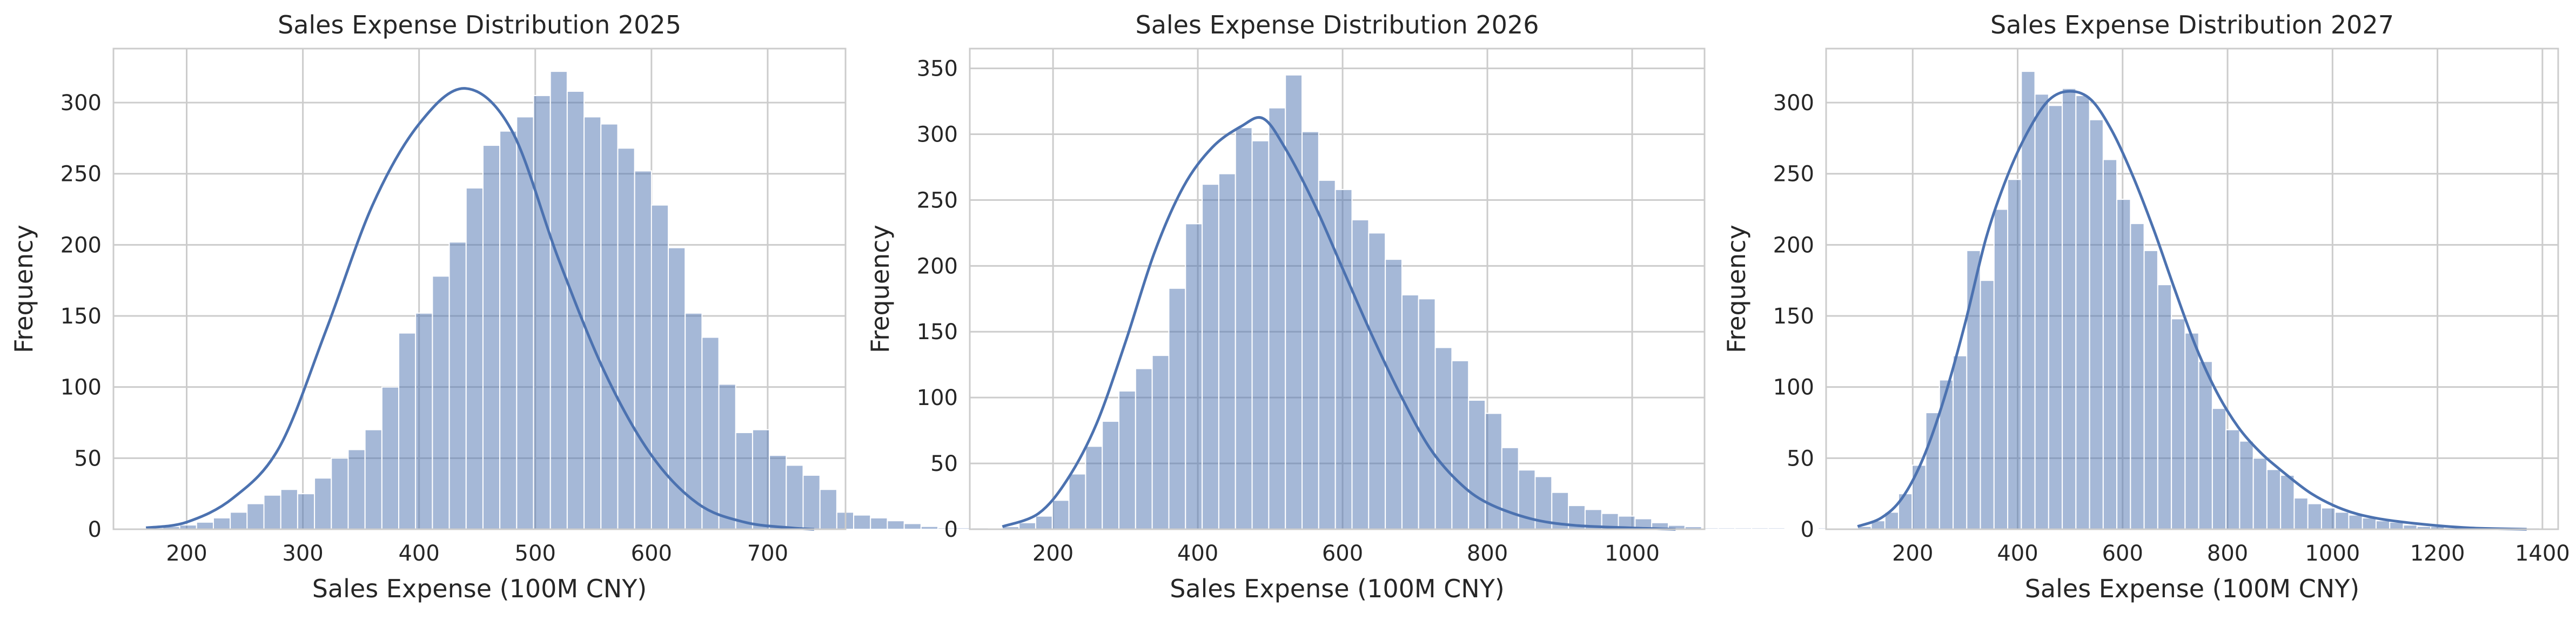 This screenshot has width=2576, height=627. Describe the element at coordinates (938, 69) in the screenshot. I see `y-tick-label: 350` at that location.